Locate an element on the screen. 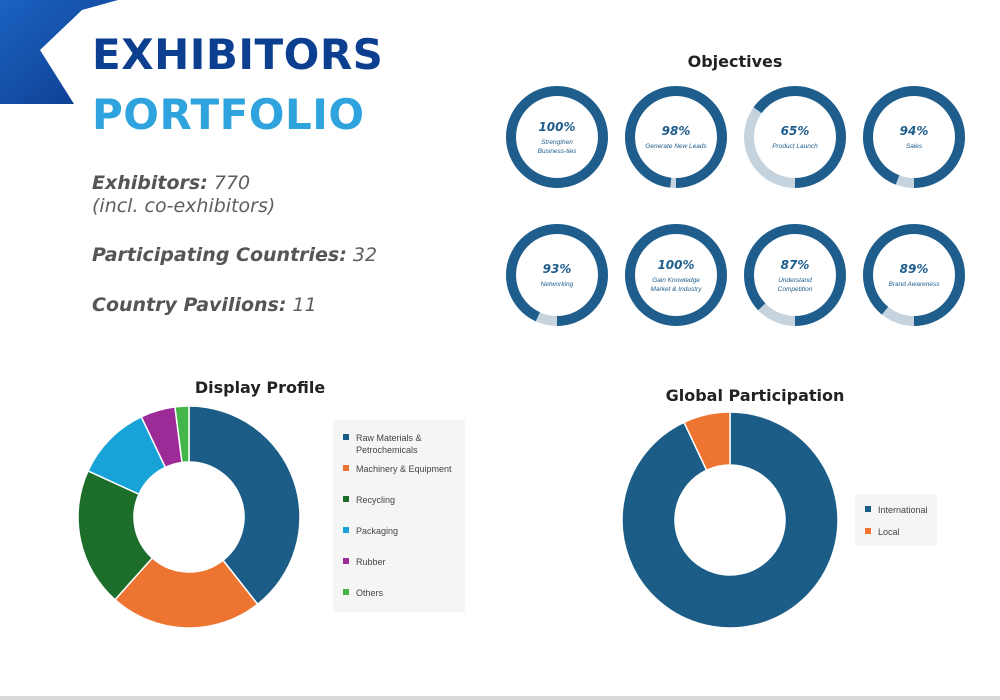 This screenshot has width=1000, height=700. objective-gauge: 93% Networking is located at coordinates (557, 275).